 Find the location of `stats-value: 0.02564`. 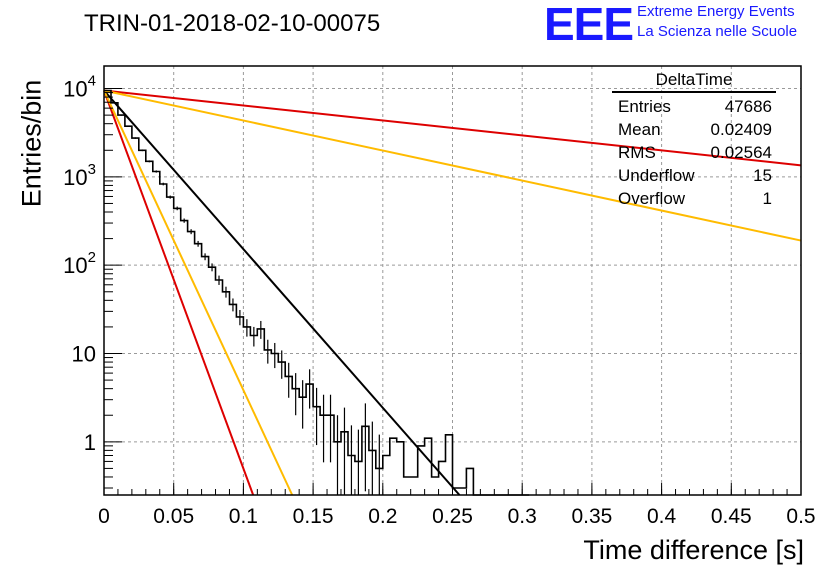

stats-value: 0.02564 is located at coordinates (741, 152).